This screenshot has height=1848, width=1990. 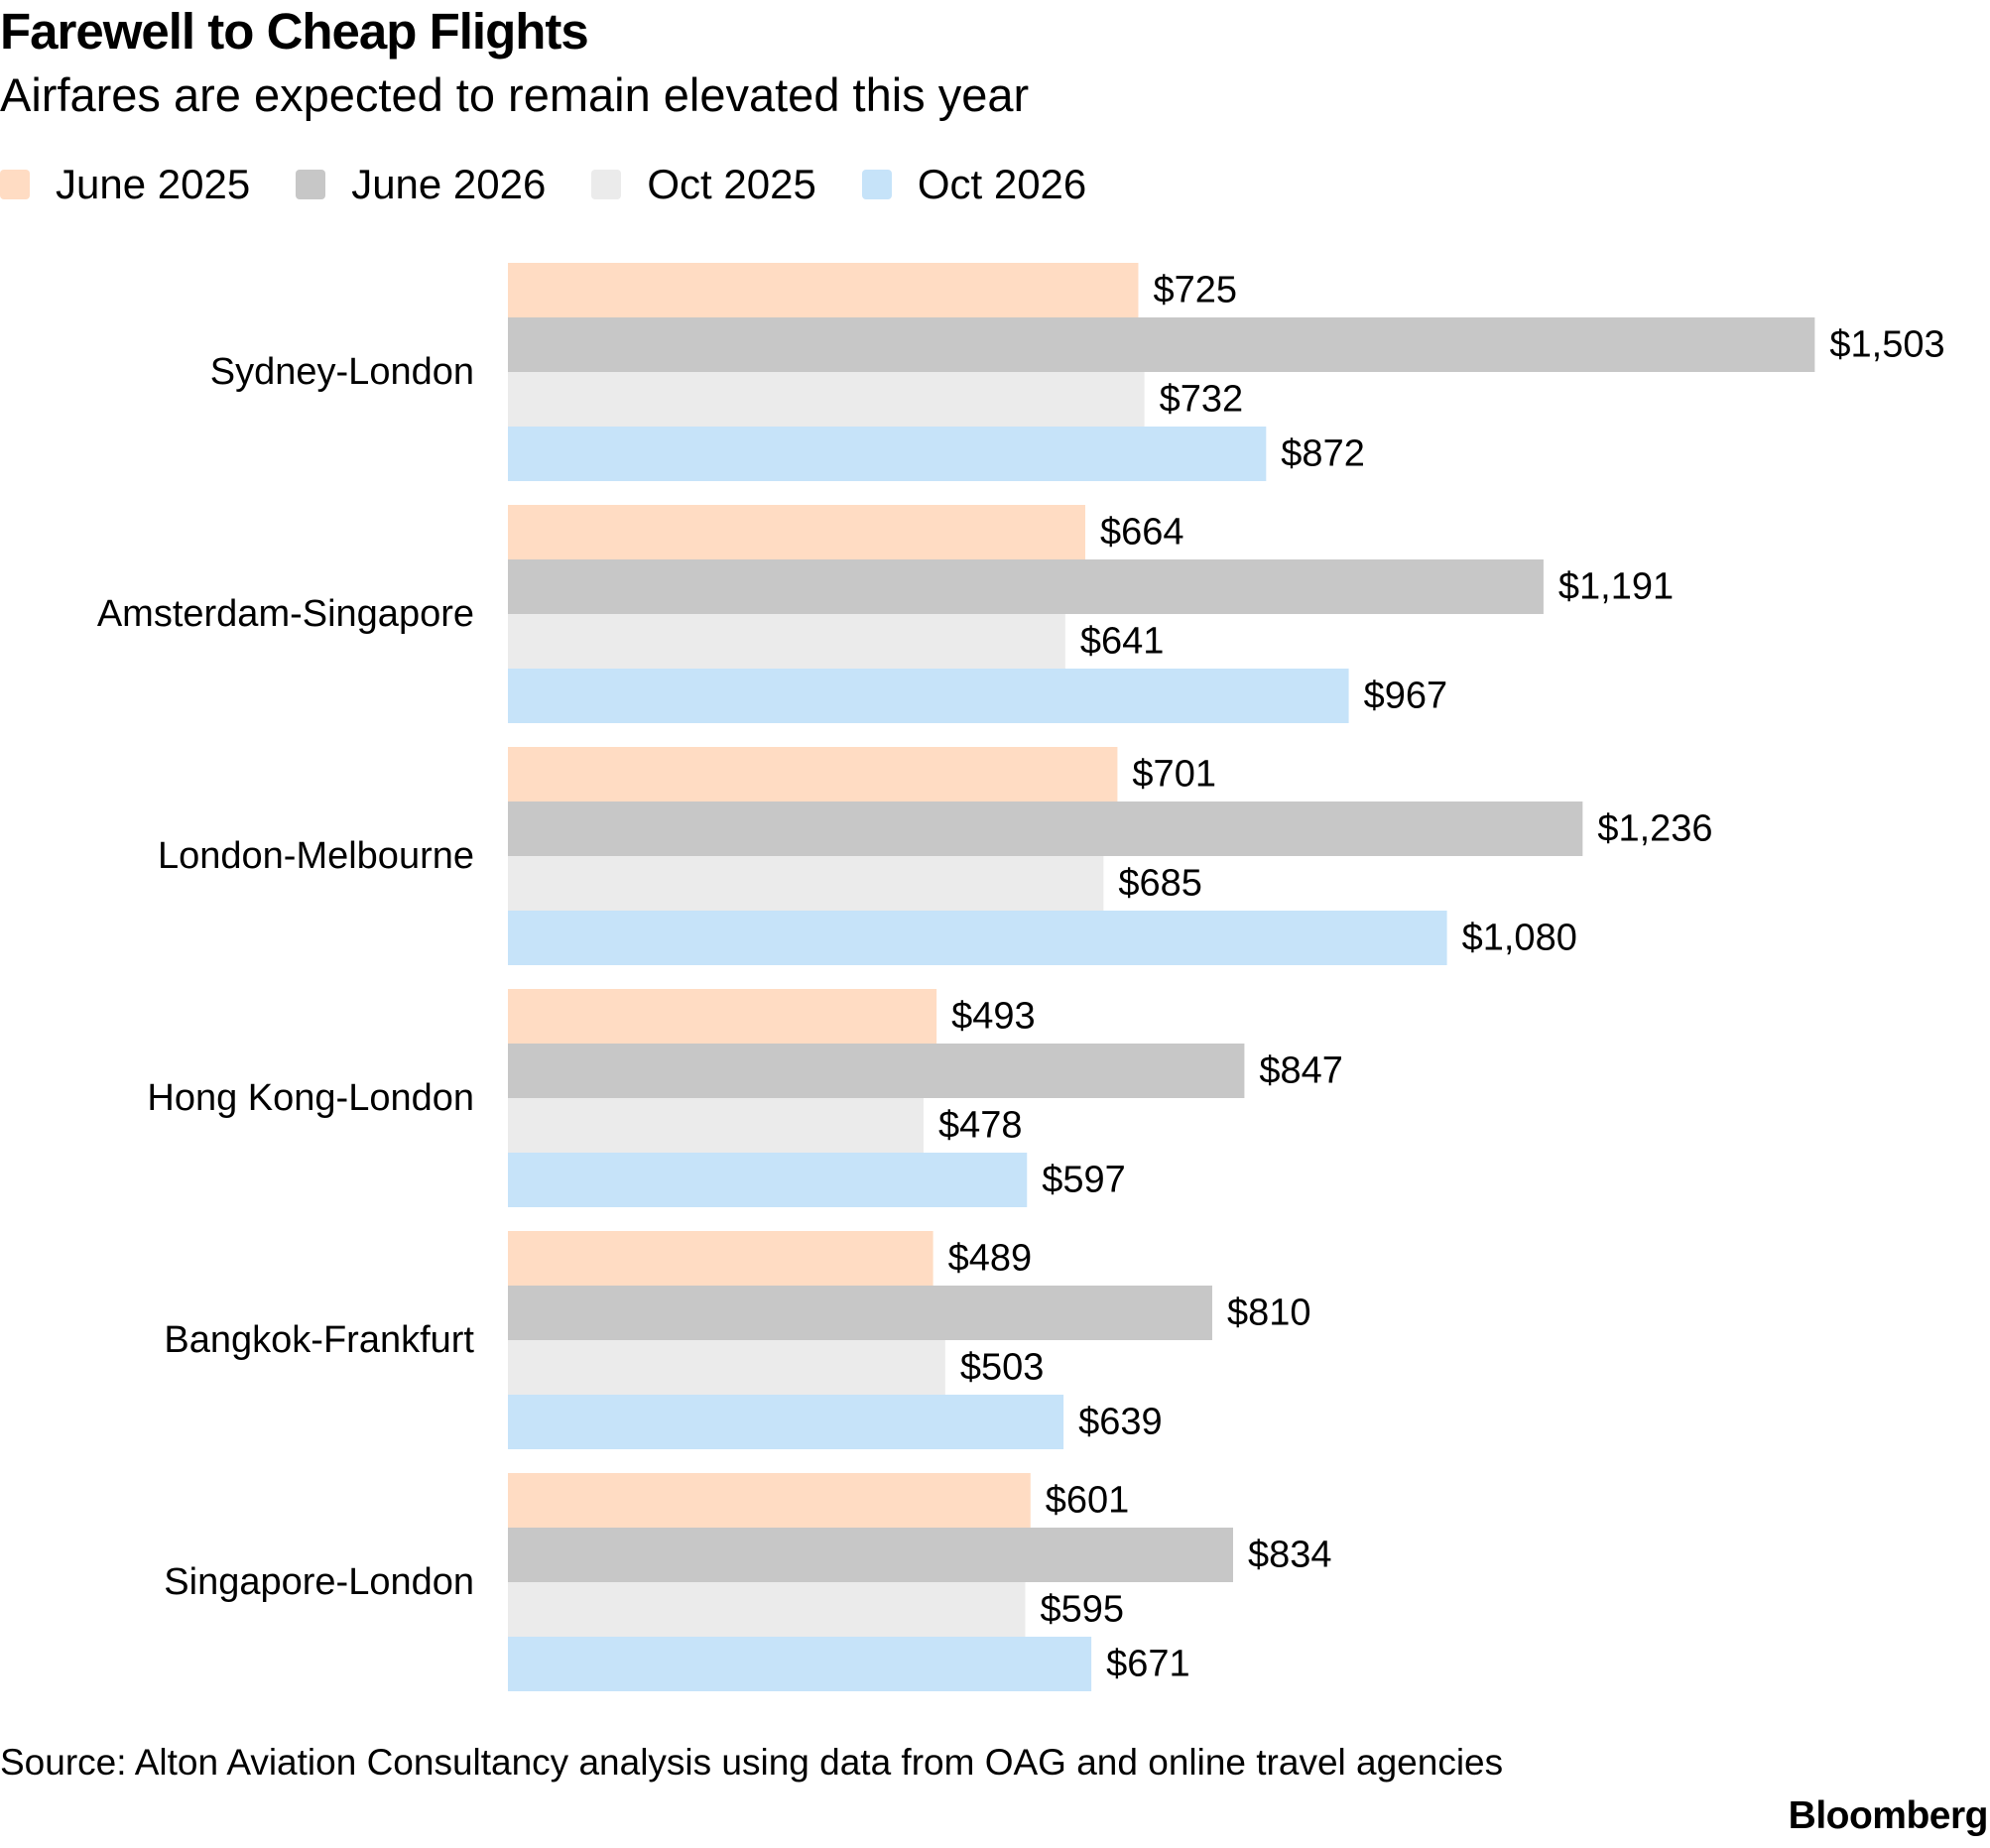 What do you see at coordinates (769, 1500) in the screenshot?
I see `bar-singapore-london-june-2025` at bounding box center [769, 1500].